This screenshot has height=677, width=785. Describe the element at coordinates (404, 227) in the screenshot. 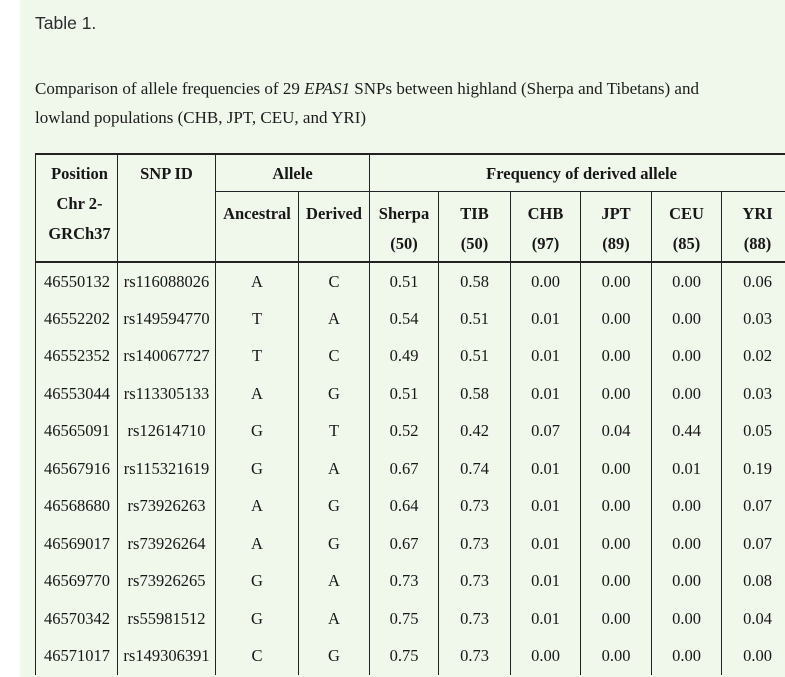

I see `column-header-sherpa: Sherpa (50)` at that location.